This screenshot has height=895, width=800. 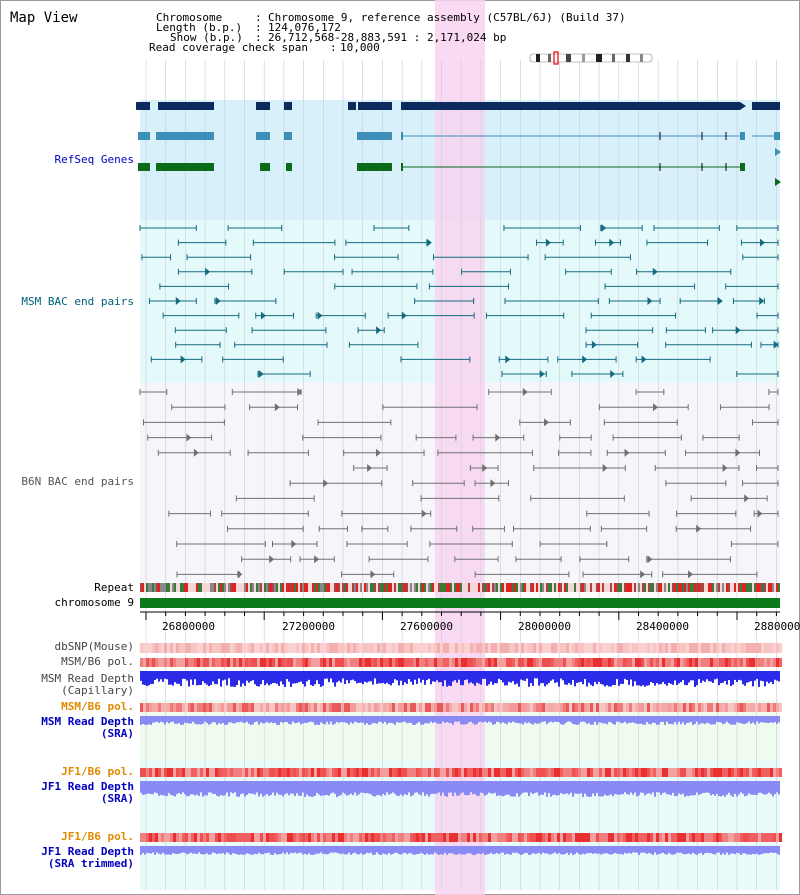 What do you see at coordinates (94, 159) in the screenshot?
I see `refseq-genes-label: RefSeq Genes` at bounding box center [94, 159].